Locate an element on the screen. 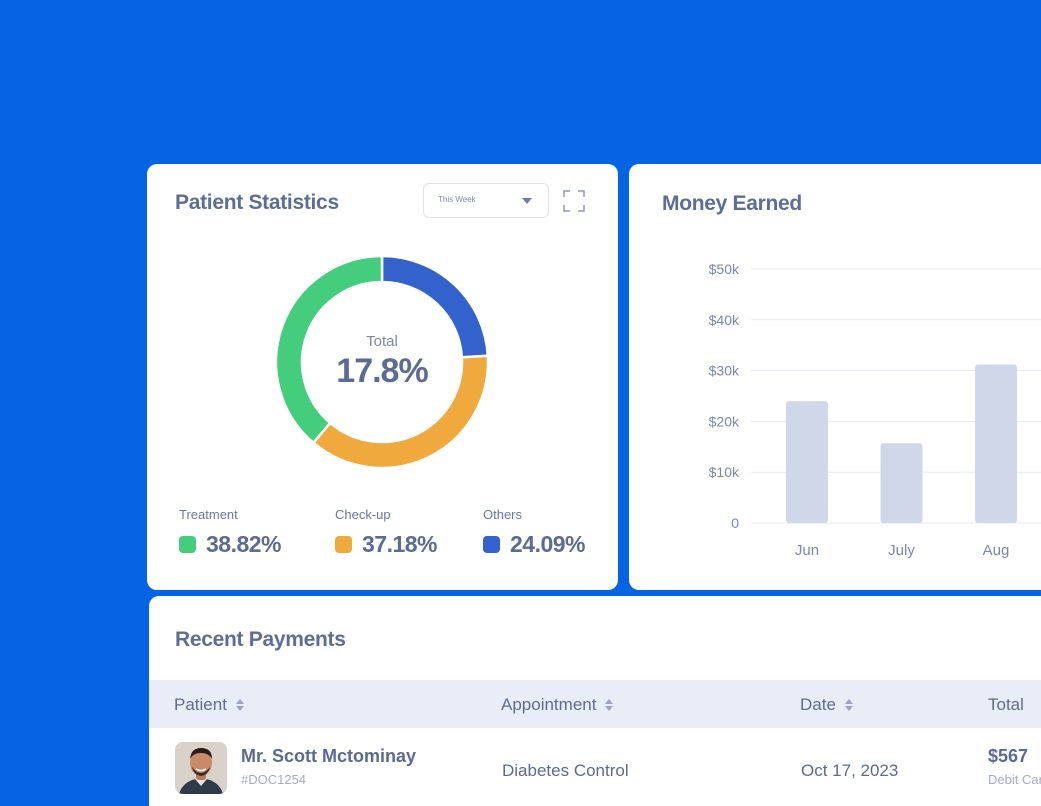 The image size is (1041, 806). money-earned-chart: 0 $10k $20k $30k $40k $50k Jun July Aug is located at coordinates (875, 410).